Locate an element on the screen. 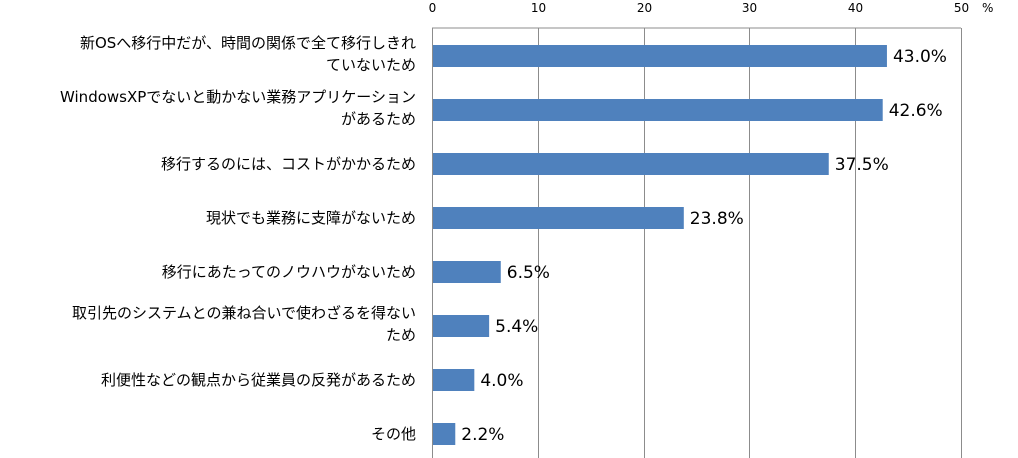 The height and width of the screenshot is (458, 1018). x-tick-label-20: 20 is located at coordinates (644, 8).